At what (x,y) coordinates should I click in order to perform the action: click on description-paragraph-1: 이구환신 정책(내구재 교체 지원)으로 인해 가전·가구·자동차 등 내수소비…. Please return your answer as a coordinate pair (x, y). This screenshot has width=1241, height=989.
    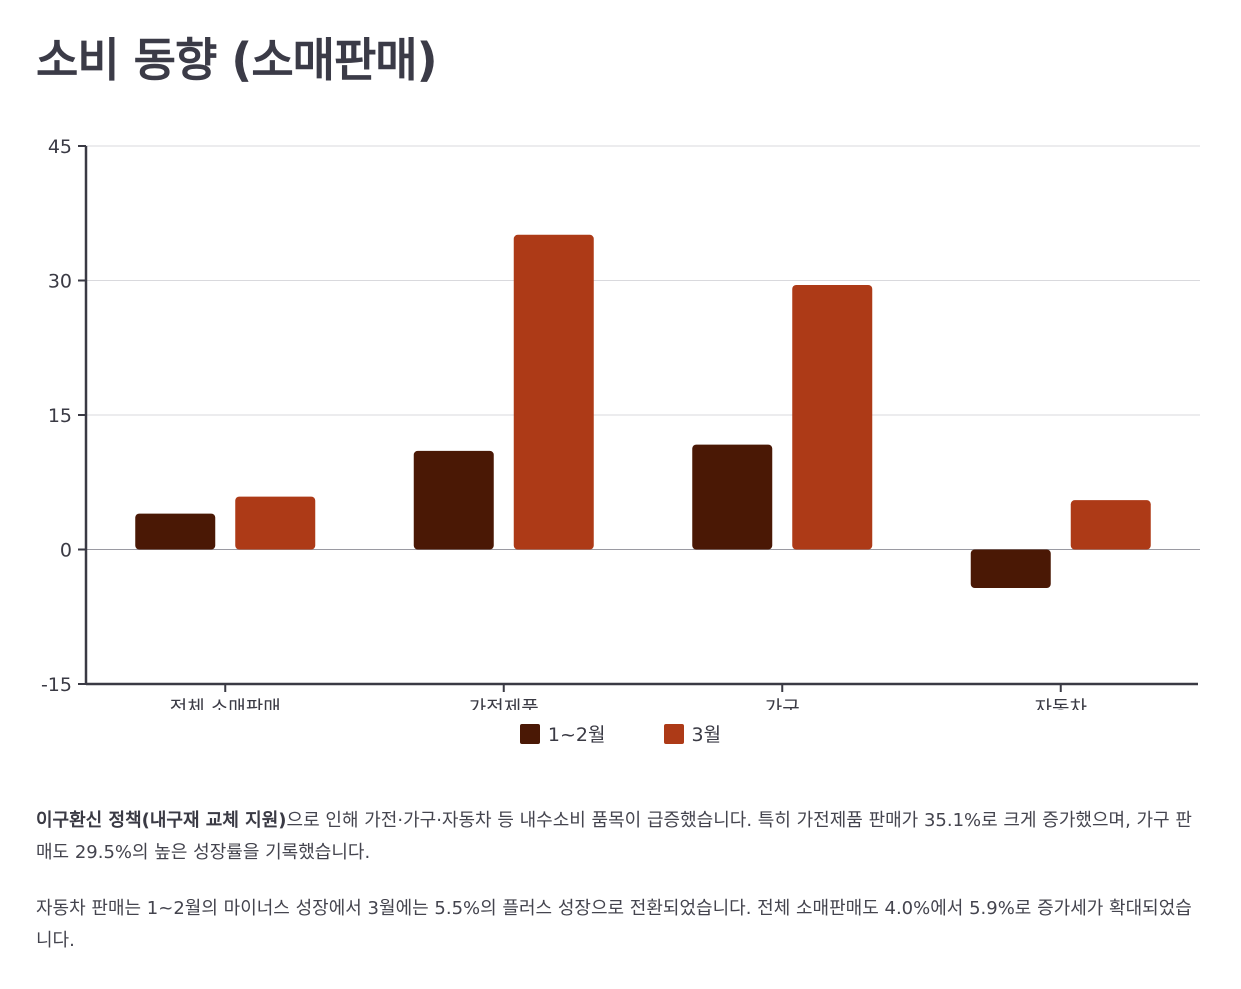
    Looking at the image, I should click on (618, 837).